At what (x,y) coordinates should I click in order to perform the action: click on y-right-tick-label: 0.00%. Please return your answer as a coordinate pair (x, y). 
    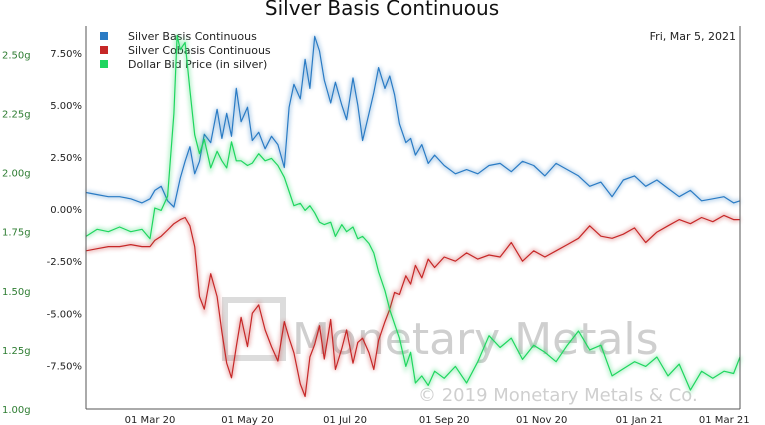
    Looking at the image, I should click on (66, 210).